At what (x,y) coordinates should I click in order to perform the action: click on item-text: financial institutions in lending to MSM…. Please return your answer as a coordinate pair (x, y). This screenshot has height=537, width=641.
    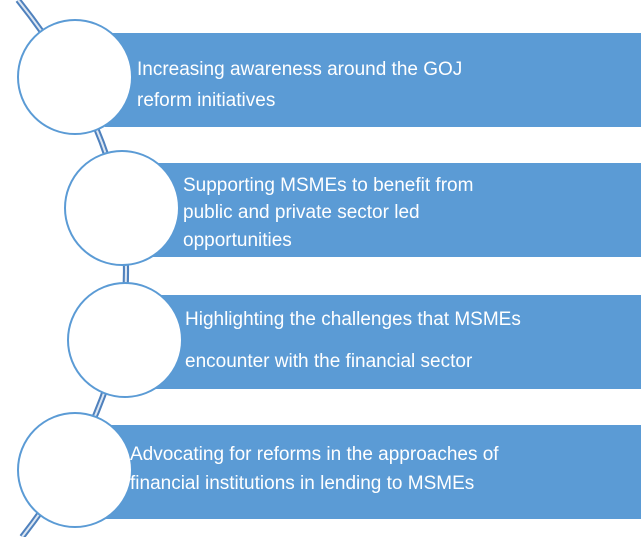
    Looking at the image, I should click on (302, 483).